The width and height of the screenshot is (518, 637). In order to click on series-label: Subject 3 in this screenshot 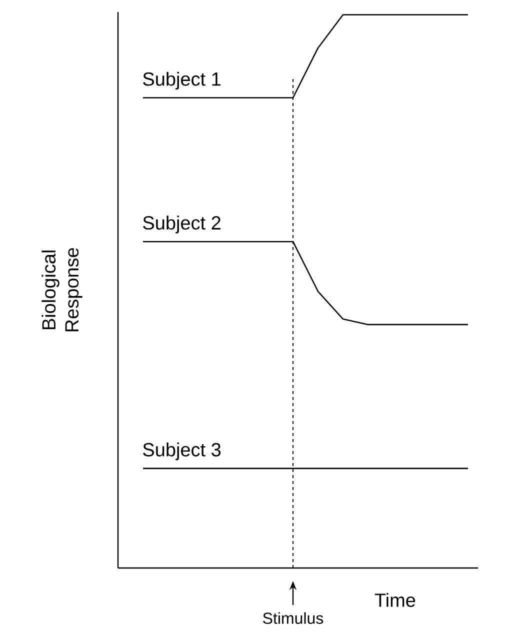, I will do `click(182, 451)`.